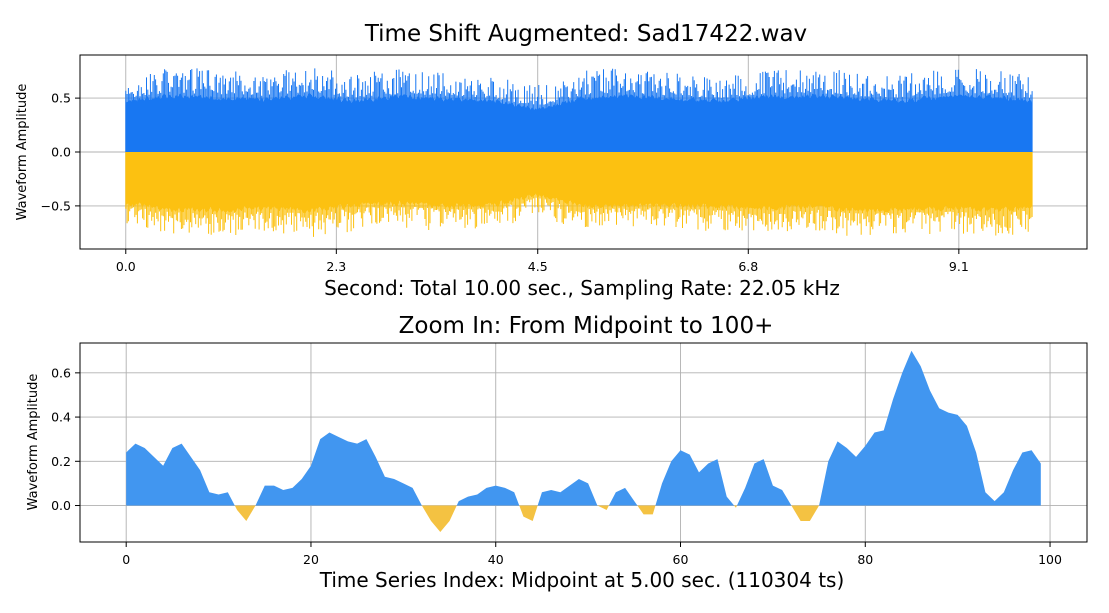 The image size is (1109, 613). What do you see at coordinates (126, 559) in the screenshot?
I see `zoom-x-tick-label: 0` at bounding box center [126, 559].